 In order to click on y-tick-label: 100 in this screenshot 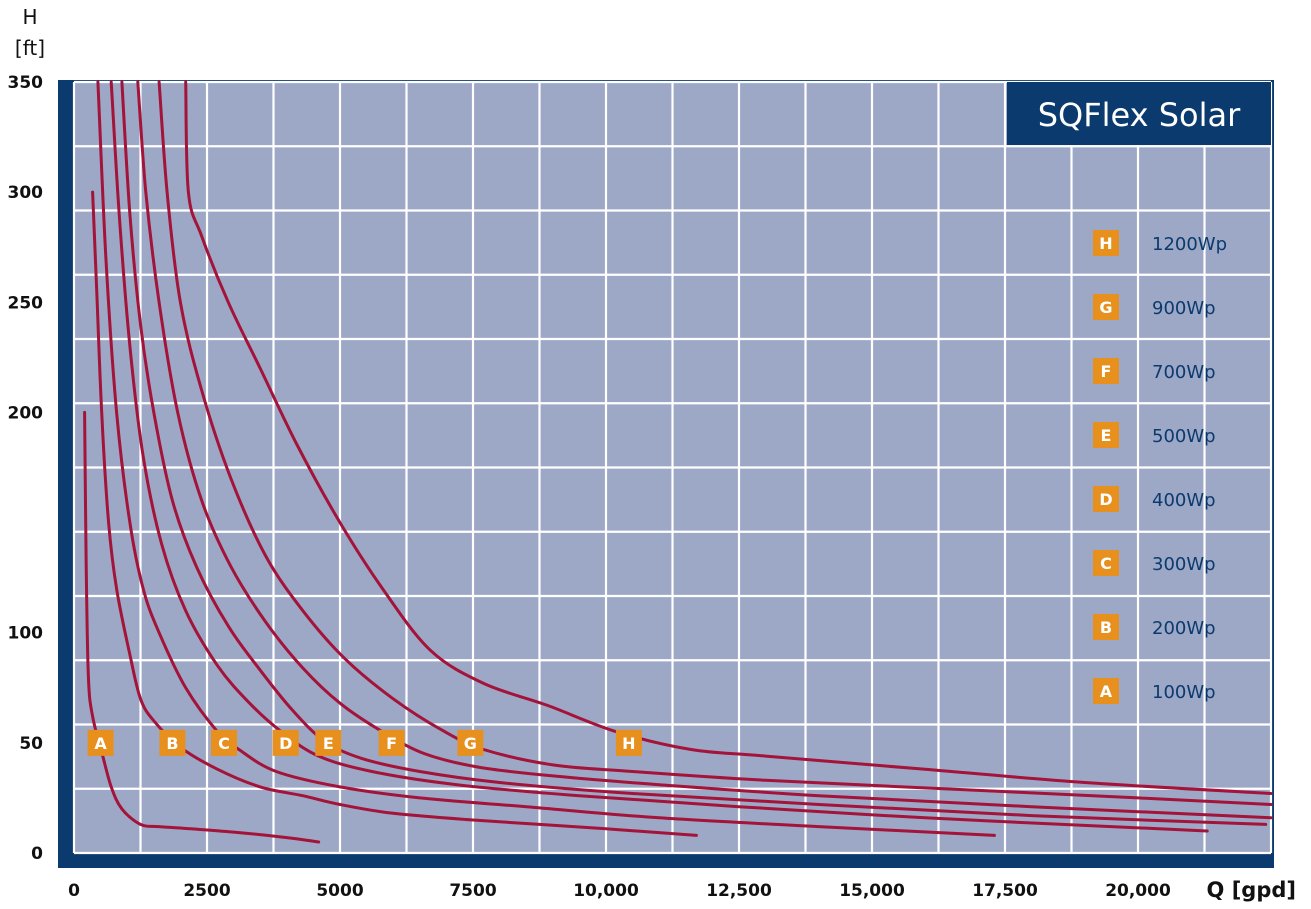, I will do `click(26, 634)`.